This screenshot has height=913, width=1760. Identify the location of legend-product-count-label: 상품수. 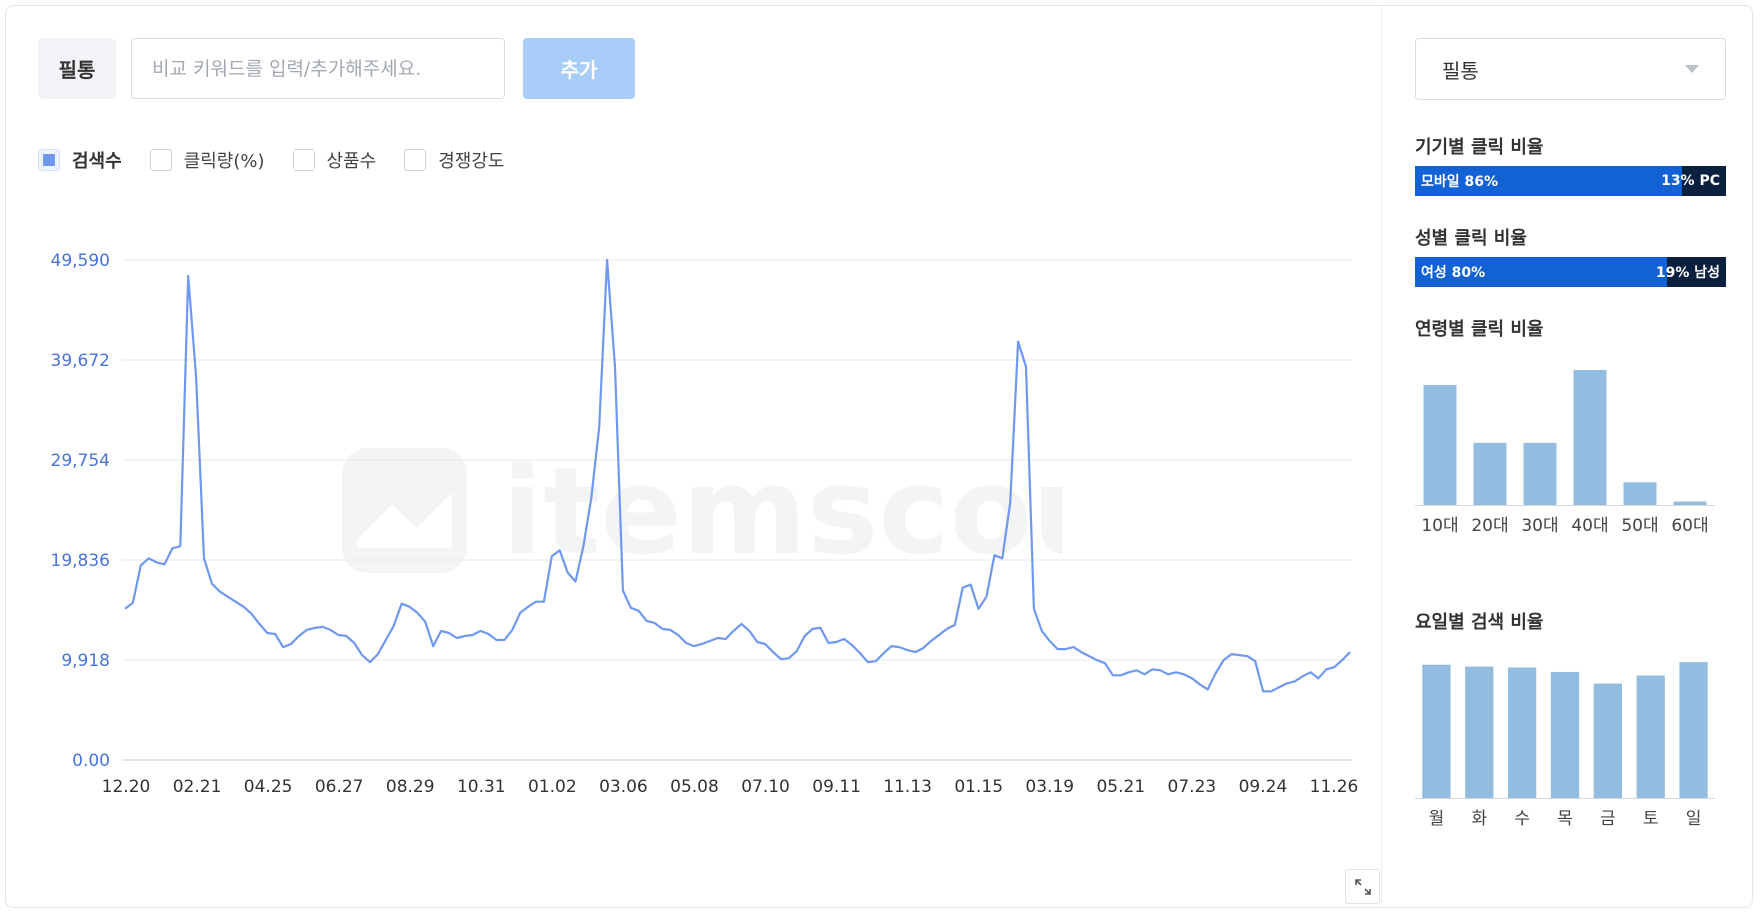
(351, 161).